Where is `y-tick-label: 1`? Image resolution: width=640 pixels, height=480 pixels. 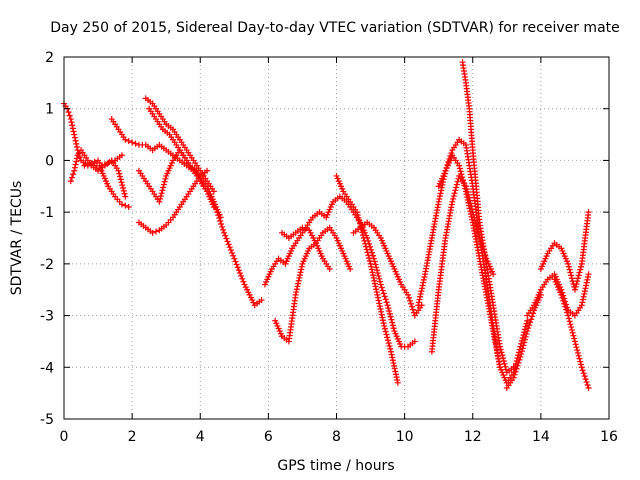
y-tick-label: 1 is located at coordinates (49, 110).